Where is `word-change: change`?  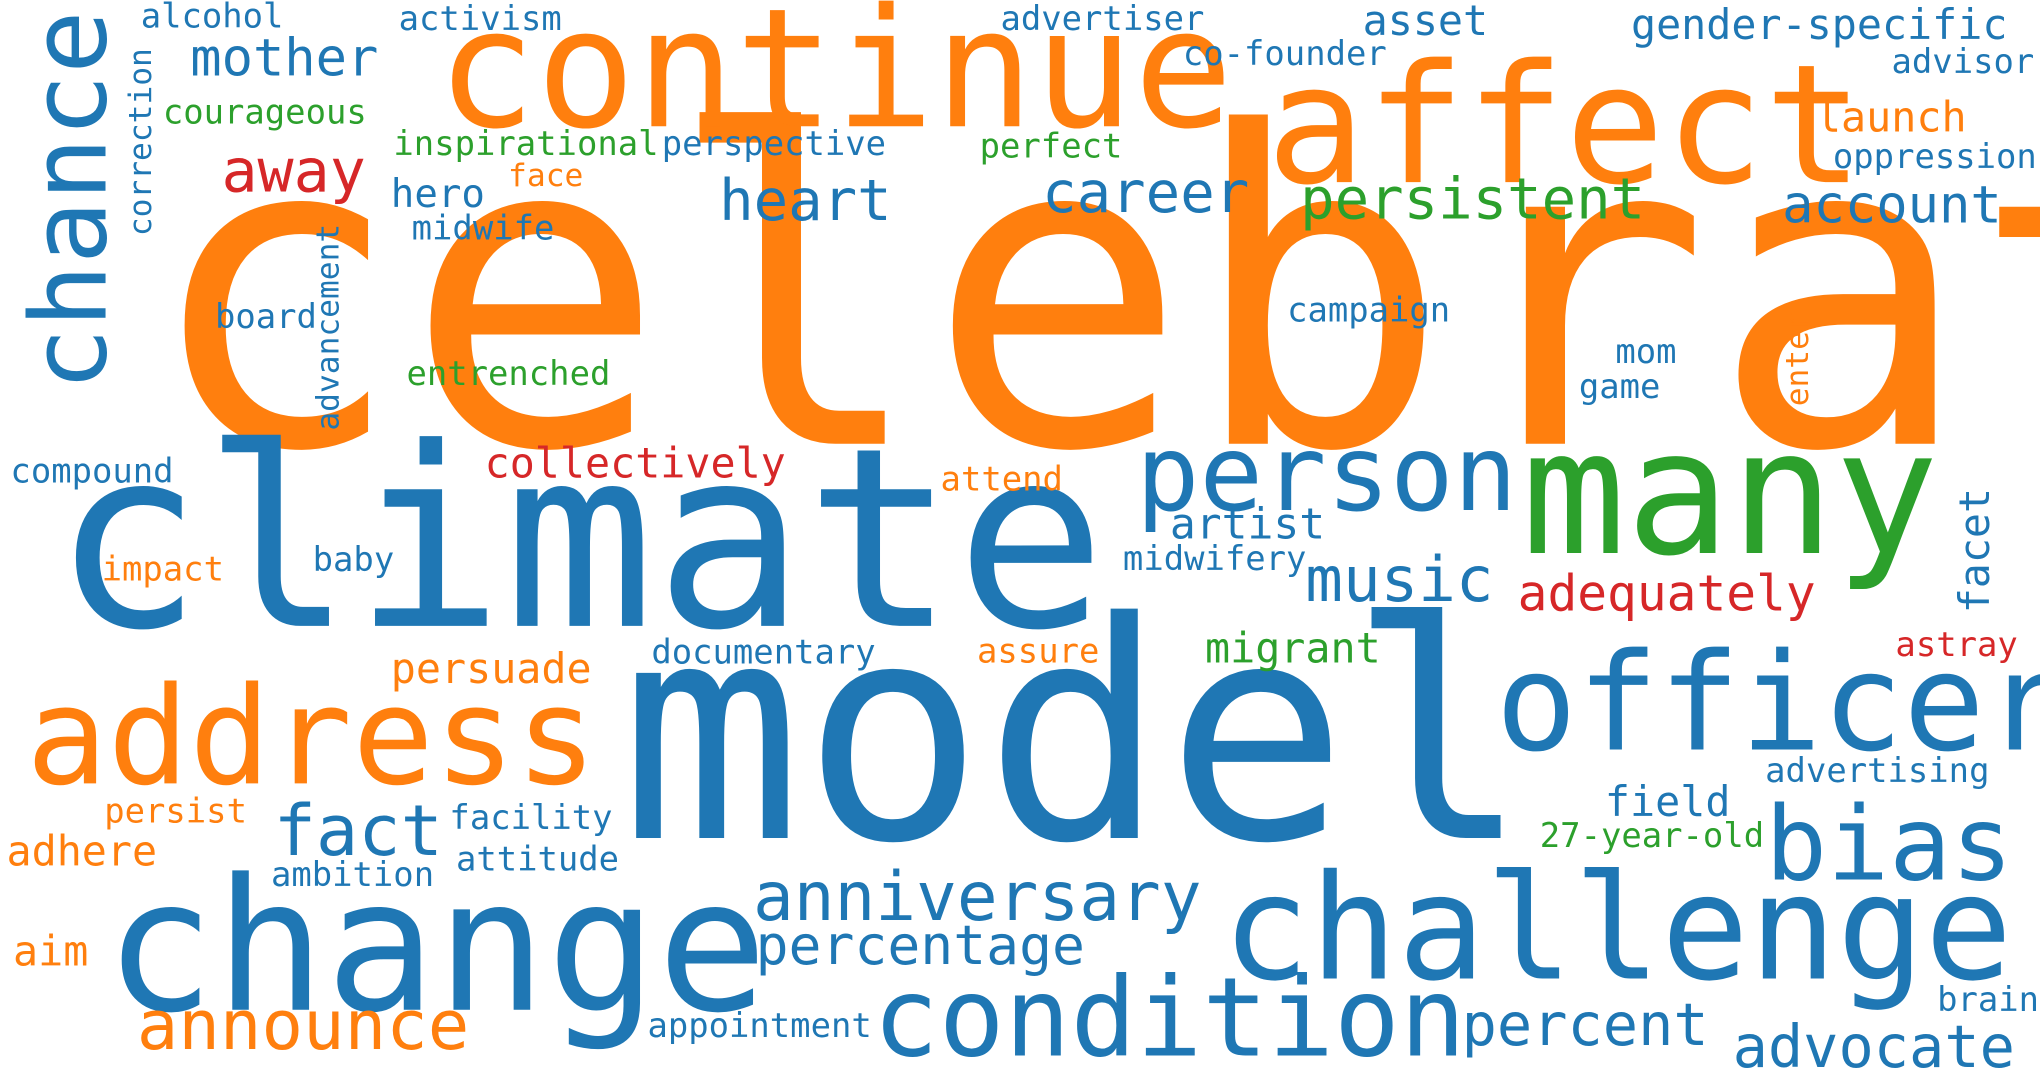
word-change: change is located at coordinates (436, 947).